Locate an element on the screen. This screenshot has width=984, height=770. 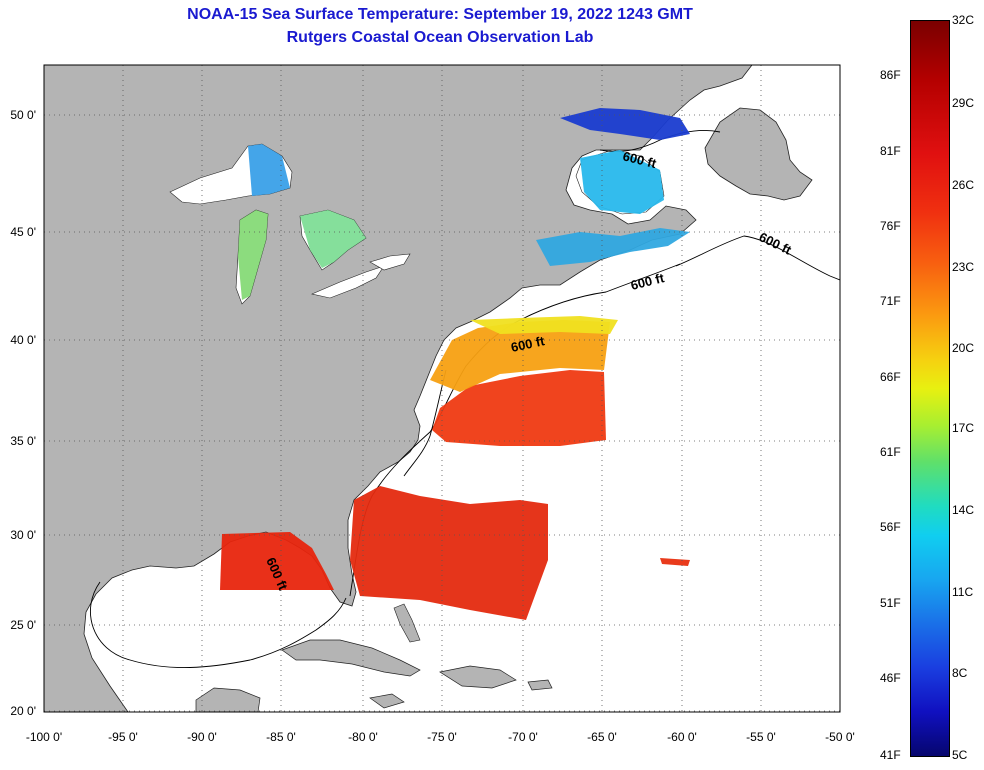
lat-tick-label: 30 0' is located at coordinates (23, 535).